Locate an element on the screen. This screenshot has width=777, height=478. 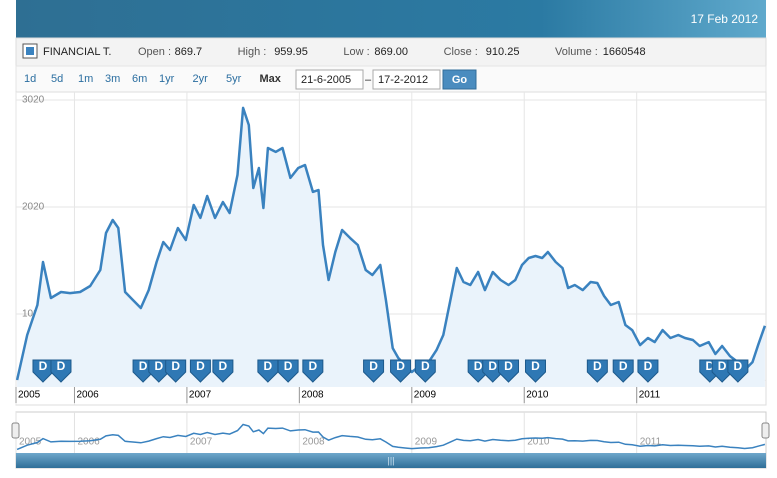
nav-tick-label: 2005 is located at coordinates (30, 442).